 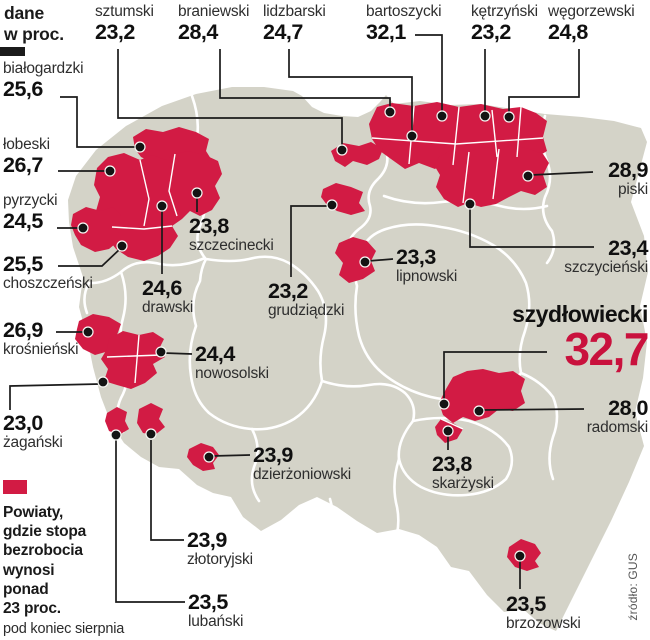 I want to click on callout-brzozowski: 23,5 brzozowski, so click(x=543, y=612).